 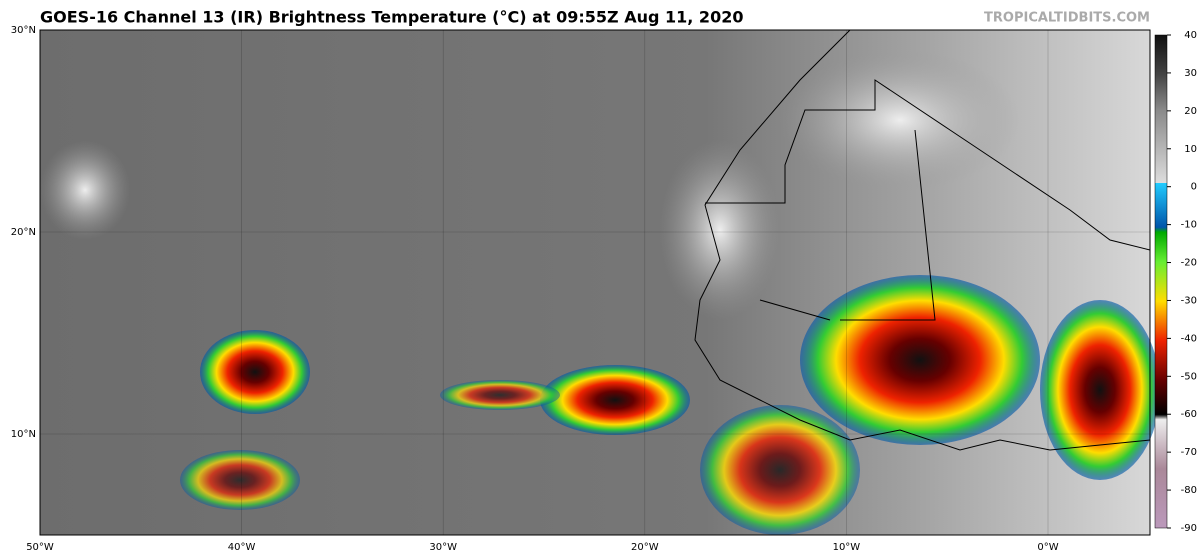 What do you see at coordinates (23, 434) in the screenshot?
I see `lat-label: 10°N` at bounding box center [23, 434].